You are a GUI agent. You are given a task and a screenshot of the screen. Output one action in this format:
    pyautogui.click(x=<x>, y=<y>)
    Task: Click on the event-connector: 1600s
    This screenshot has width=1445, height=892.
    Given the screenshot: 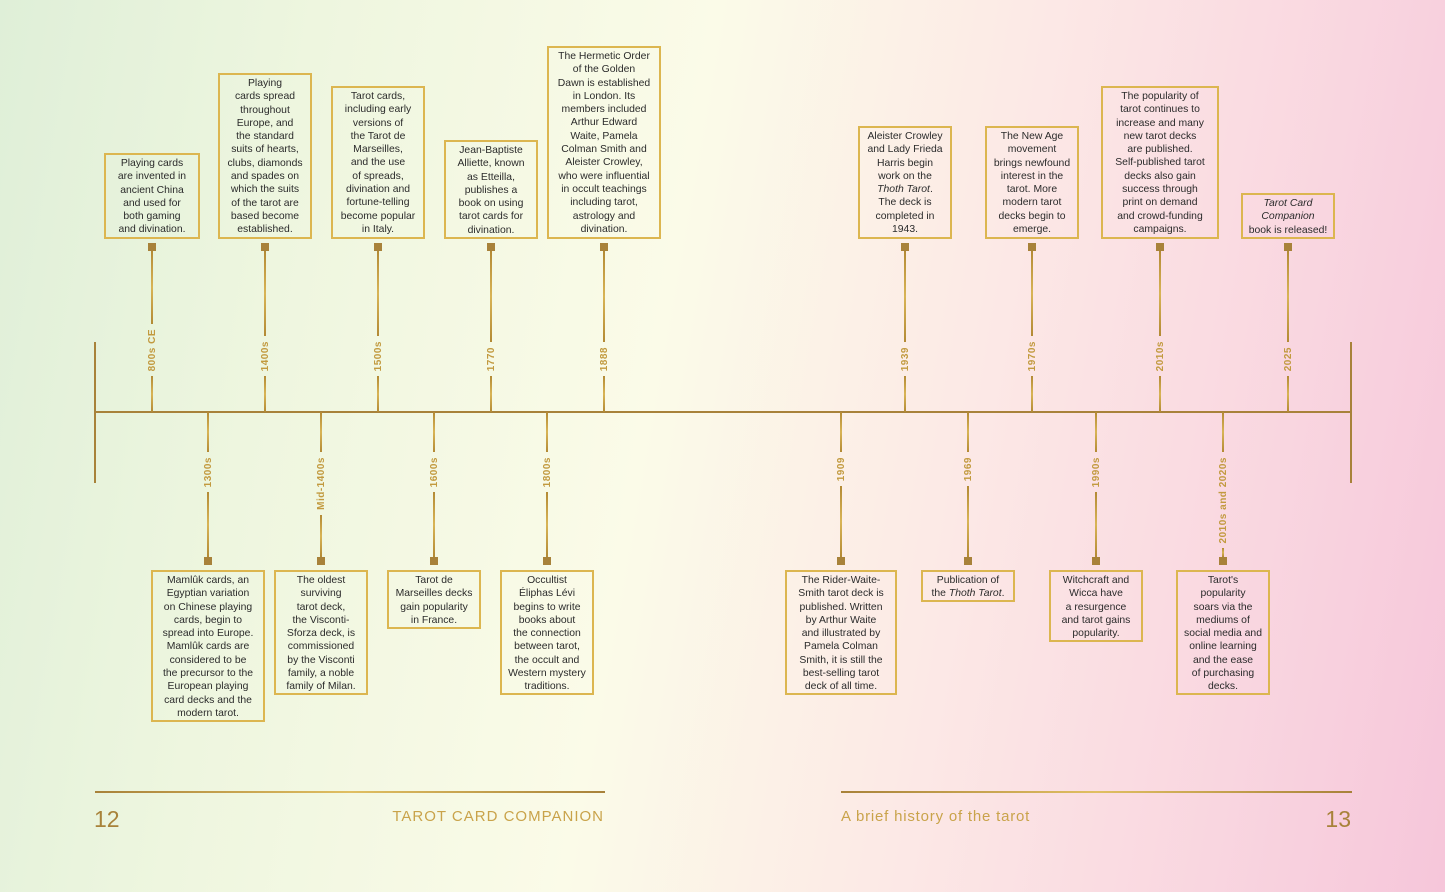 What is the action you would take?
    pyautogui.click(x=434, y=488)
    